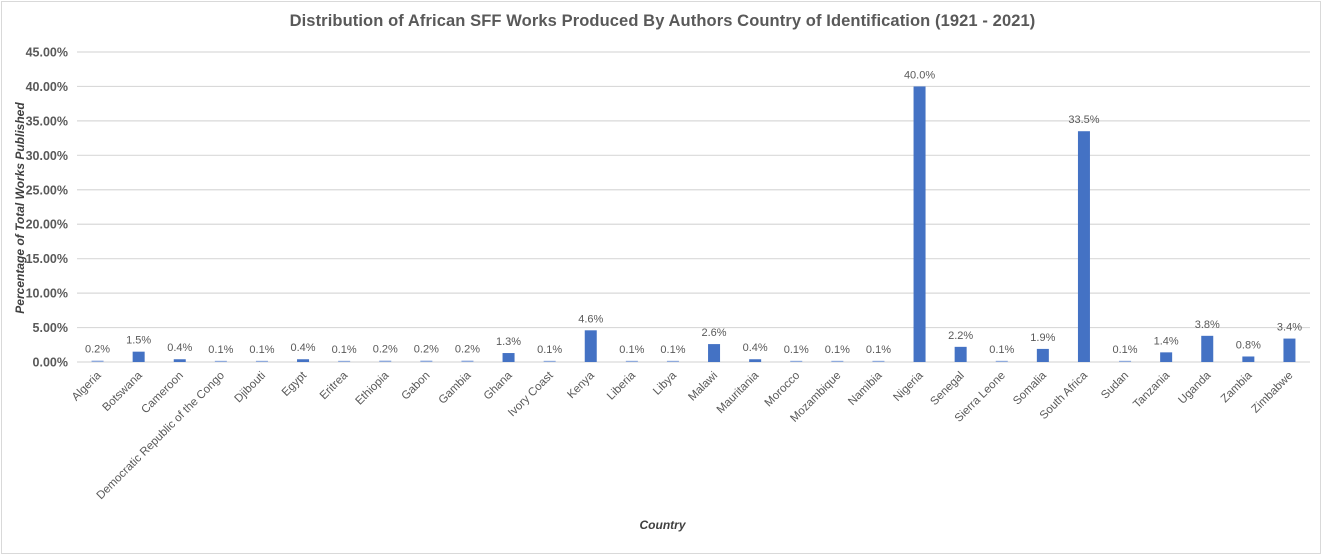 This screenshot has height=557, width=1325. Describe the element at coordinates (1115, 386) in the screenshot. I see `x-tick-label: Sudan` at that location.